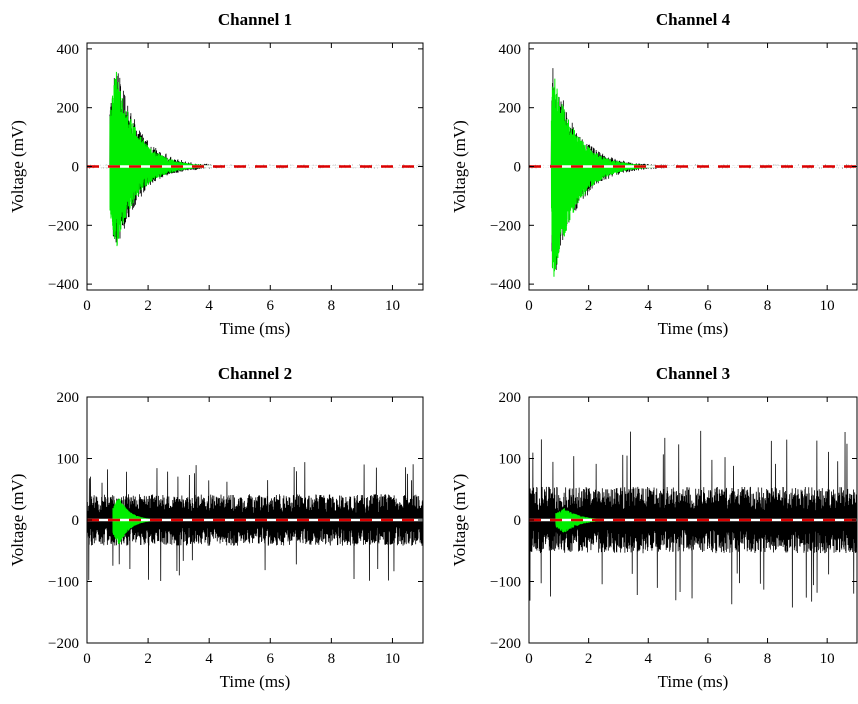  I want to click on chart-title: Channel 1, so click(255, 19).